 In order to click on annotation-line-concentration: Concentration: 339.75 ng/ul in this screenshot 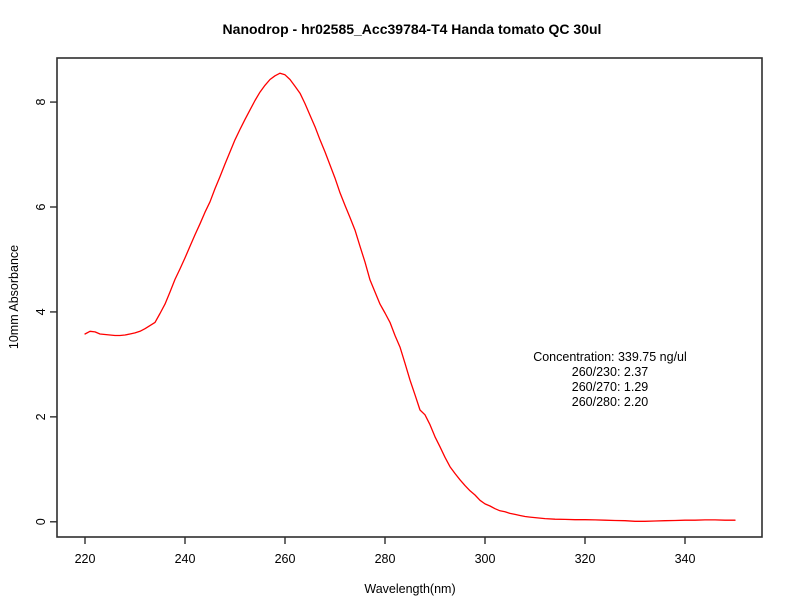, I will do `click(610, 357)`.